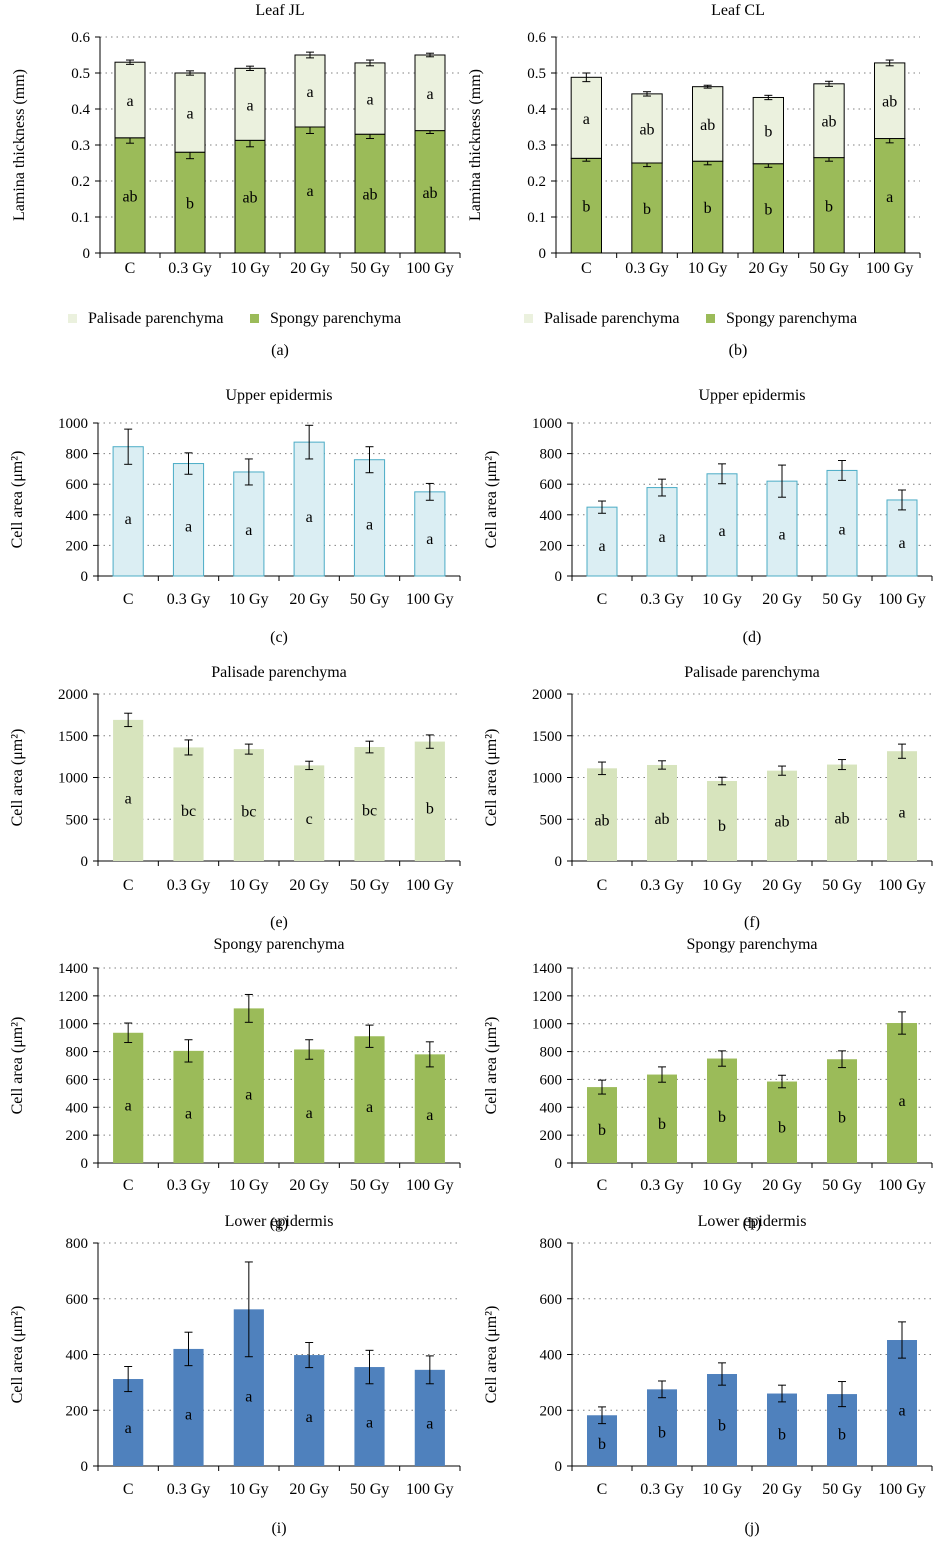 This screenshot has width=944, height=1543. I want to click on y-tick-label: 200, so click(77, 1411).